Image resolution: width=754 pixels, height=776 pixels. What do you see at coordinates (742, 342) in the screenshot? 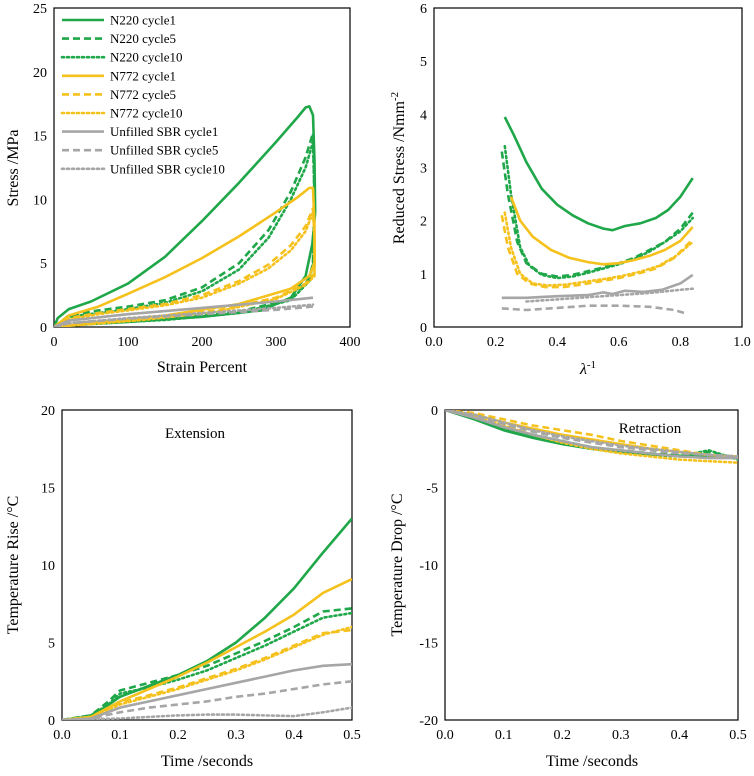
I see `x-tick-label: 1.0` at bounding box center [742, 342].